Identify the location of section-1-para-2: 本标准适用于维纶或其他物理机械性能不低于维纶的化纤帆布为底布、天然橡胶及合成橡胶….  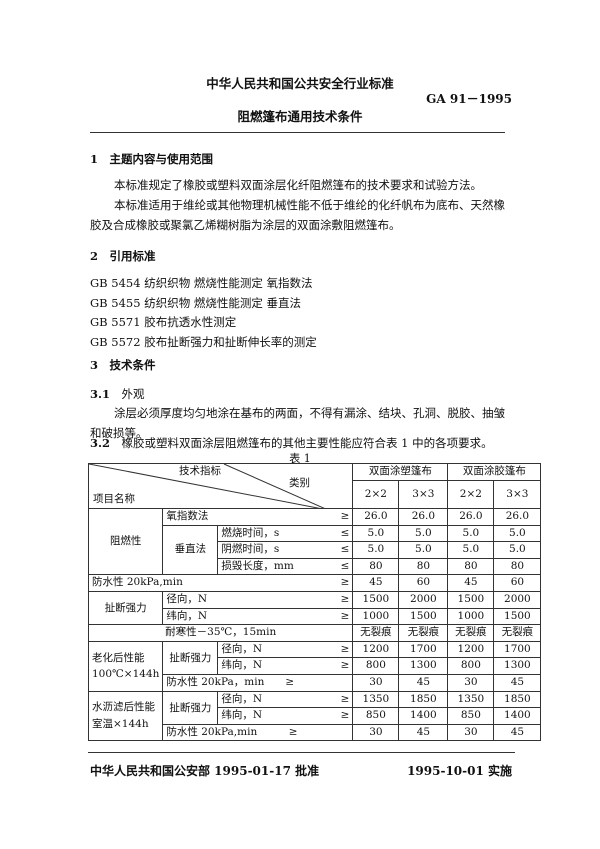
(297, 215).